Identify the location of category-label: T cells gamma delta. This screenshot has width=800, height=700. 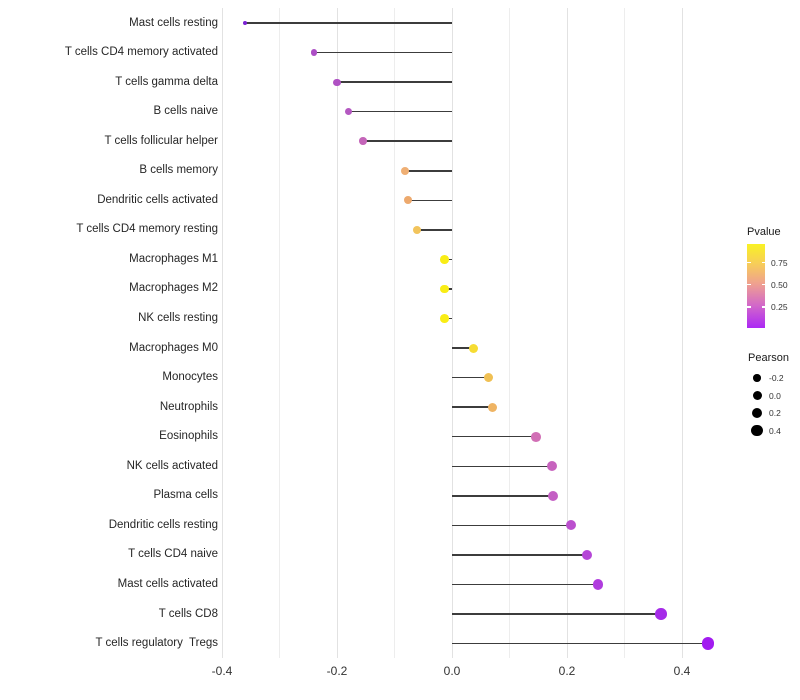
(166, 81).